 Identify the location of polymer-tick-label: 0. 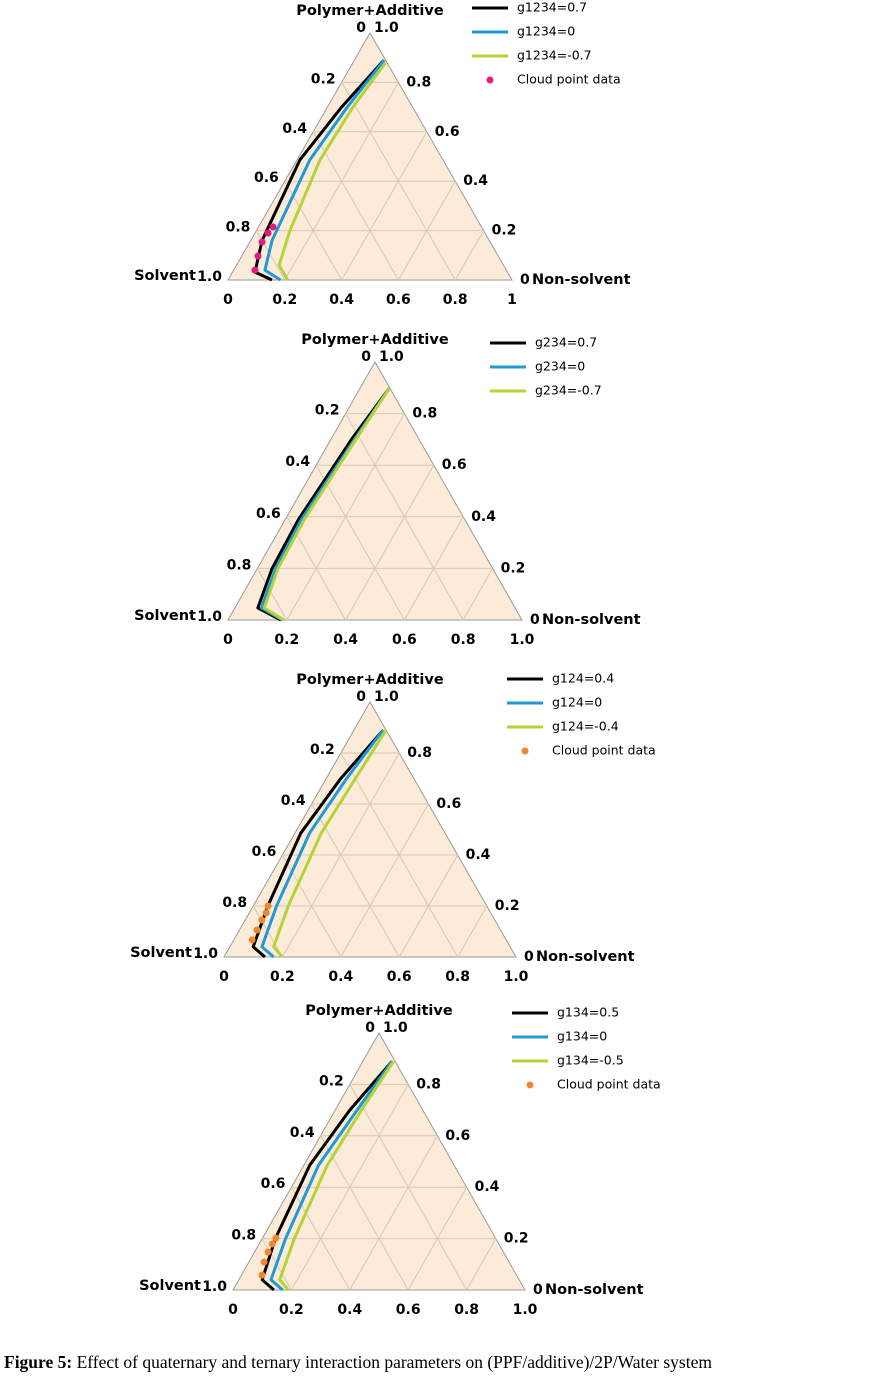
(525, 280).